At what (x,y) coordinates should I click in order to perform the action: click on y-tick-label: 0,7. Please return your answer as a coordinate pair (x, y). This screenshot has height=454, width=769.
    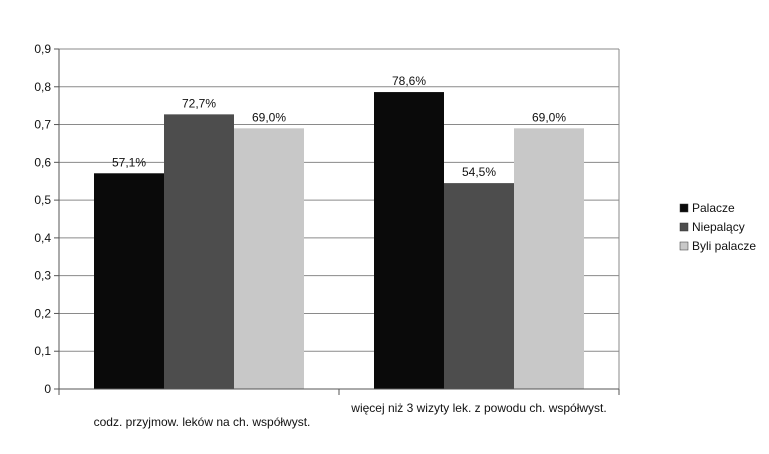
    Looking at the image, I should click on (42, 125).